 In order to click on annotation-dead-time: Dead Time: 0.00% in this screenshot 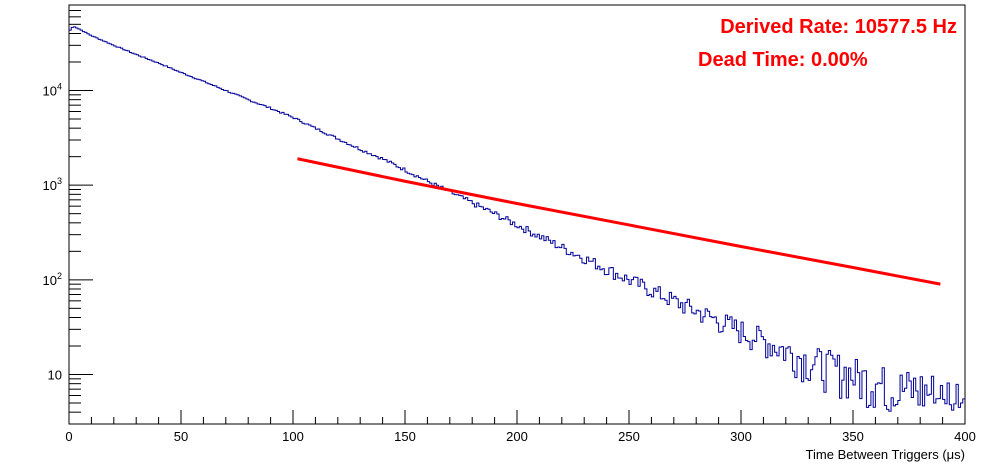, I will do `click(783, 60)`.